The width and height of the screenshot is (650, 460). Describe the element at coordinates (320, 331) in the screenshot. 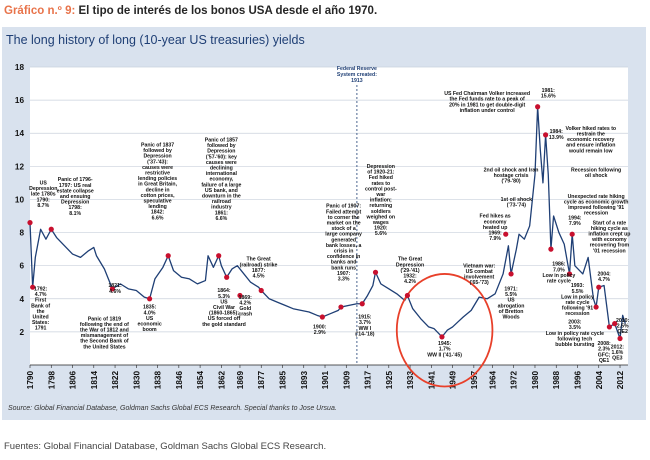

I see `annotation-label: 1900: 2.9%` at that location.